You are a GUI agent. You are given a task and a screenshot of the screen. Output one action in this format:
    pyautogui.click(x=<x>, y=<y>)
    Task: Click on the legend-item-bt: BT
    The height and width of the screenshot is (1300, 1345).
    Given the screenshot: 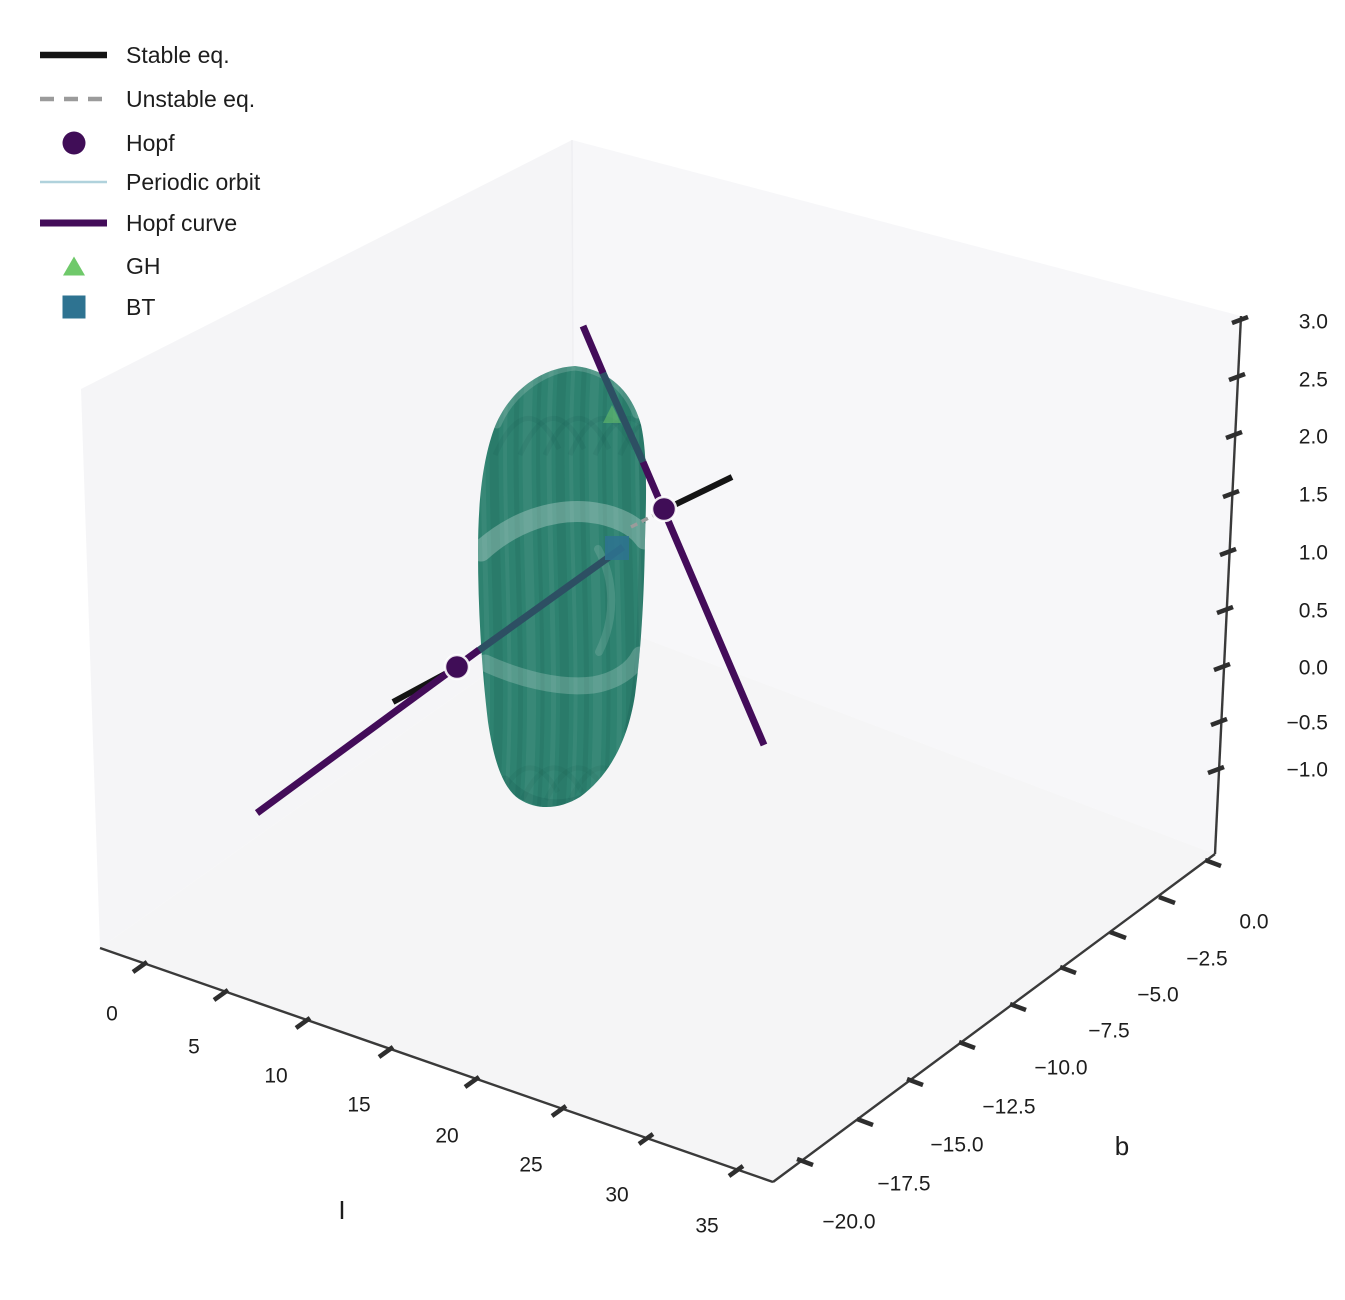 What is the action you would take?
    pyautogui.click(x=108, y=307)
    